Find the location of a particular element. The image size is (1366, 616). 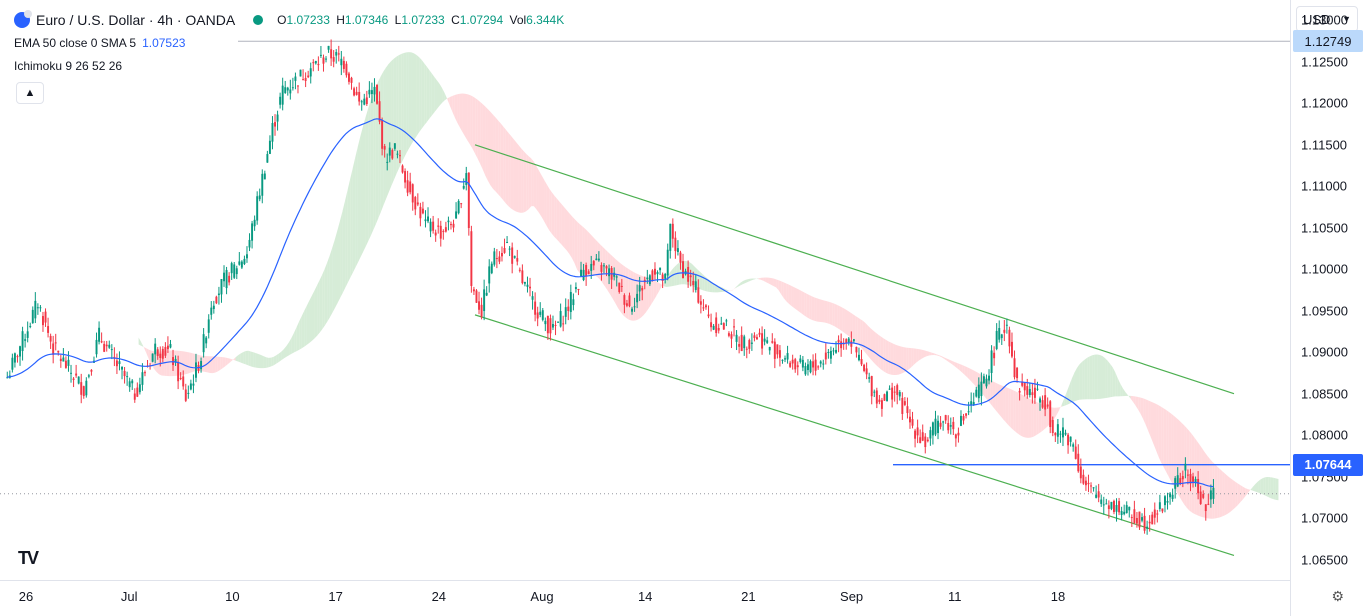

time-tick-label: 14 is located at coordinates (645, 596).